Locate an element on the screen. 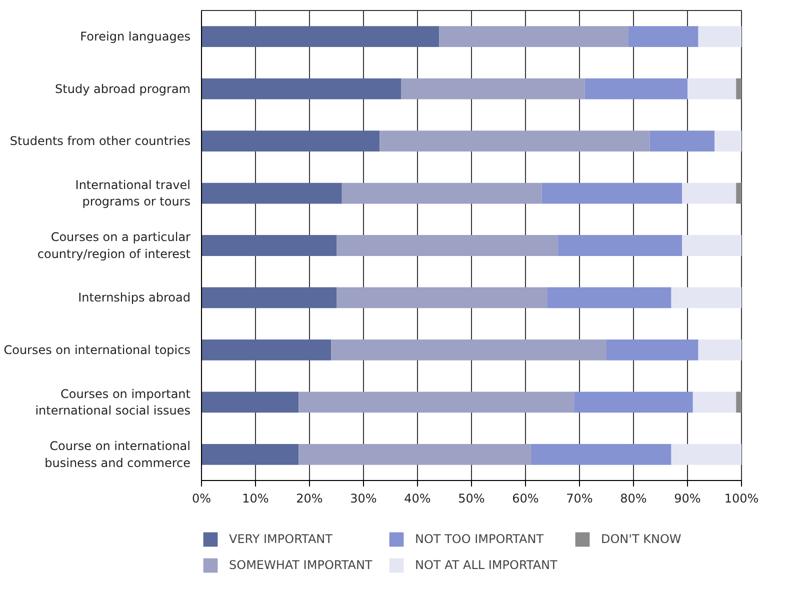 This screenshot has height=592, width=800. legend-label: NOT TOO IMPORTANT is located at coordinates (480, 539).